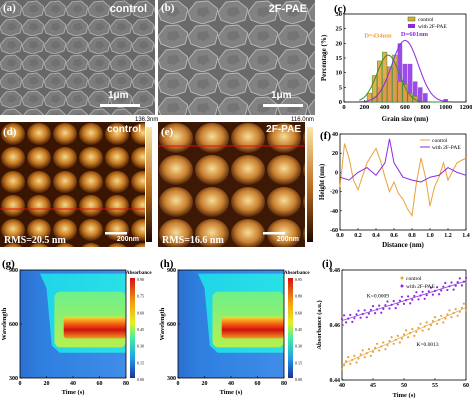 Image resolution: width=472 pixels, height=405 pixels. Describe the element at coordinates (325, 136) in the screenshot. I see `panel-label-f: (f)` at that location.